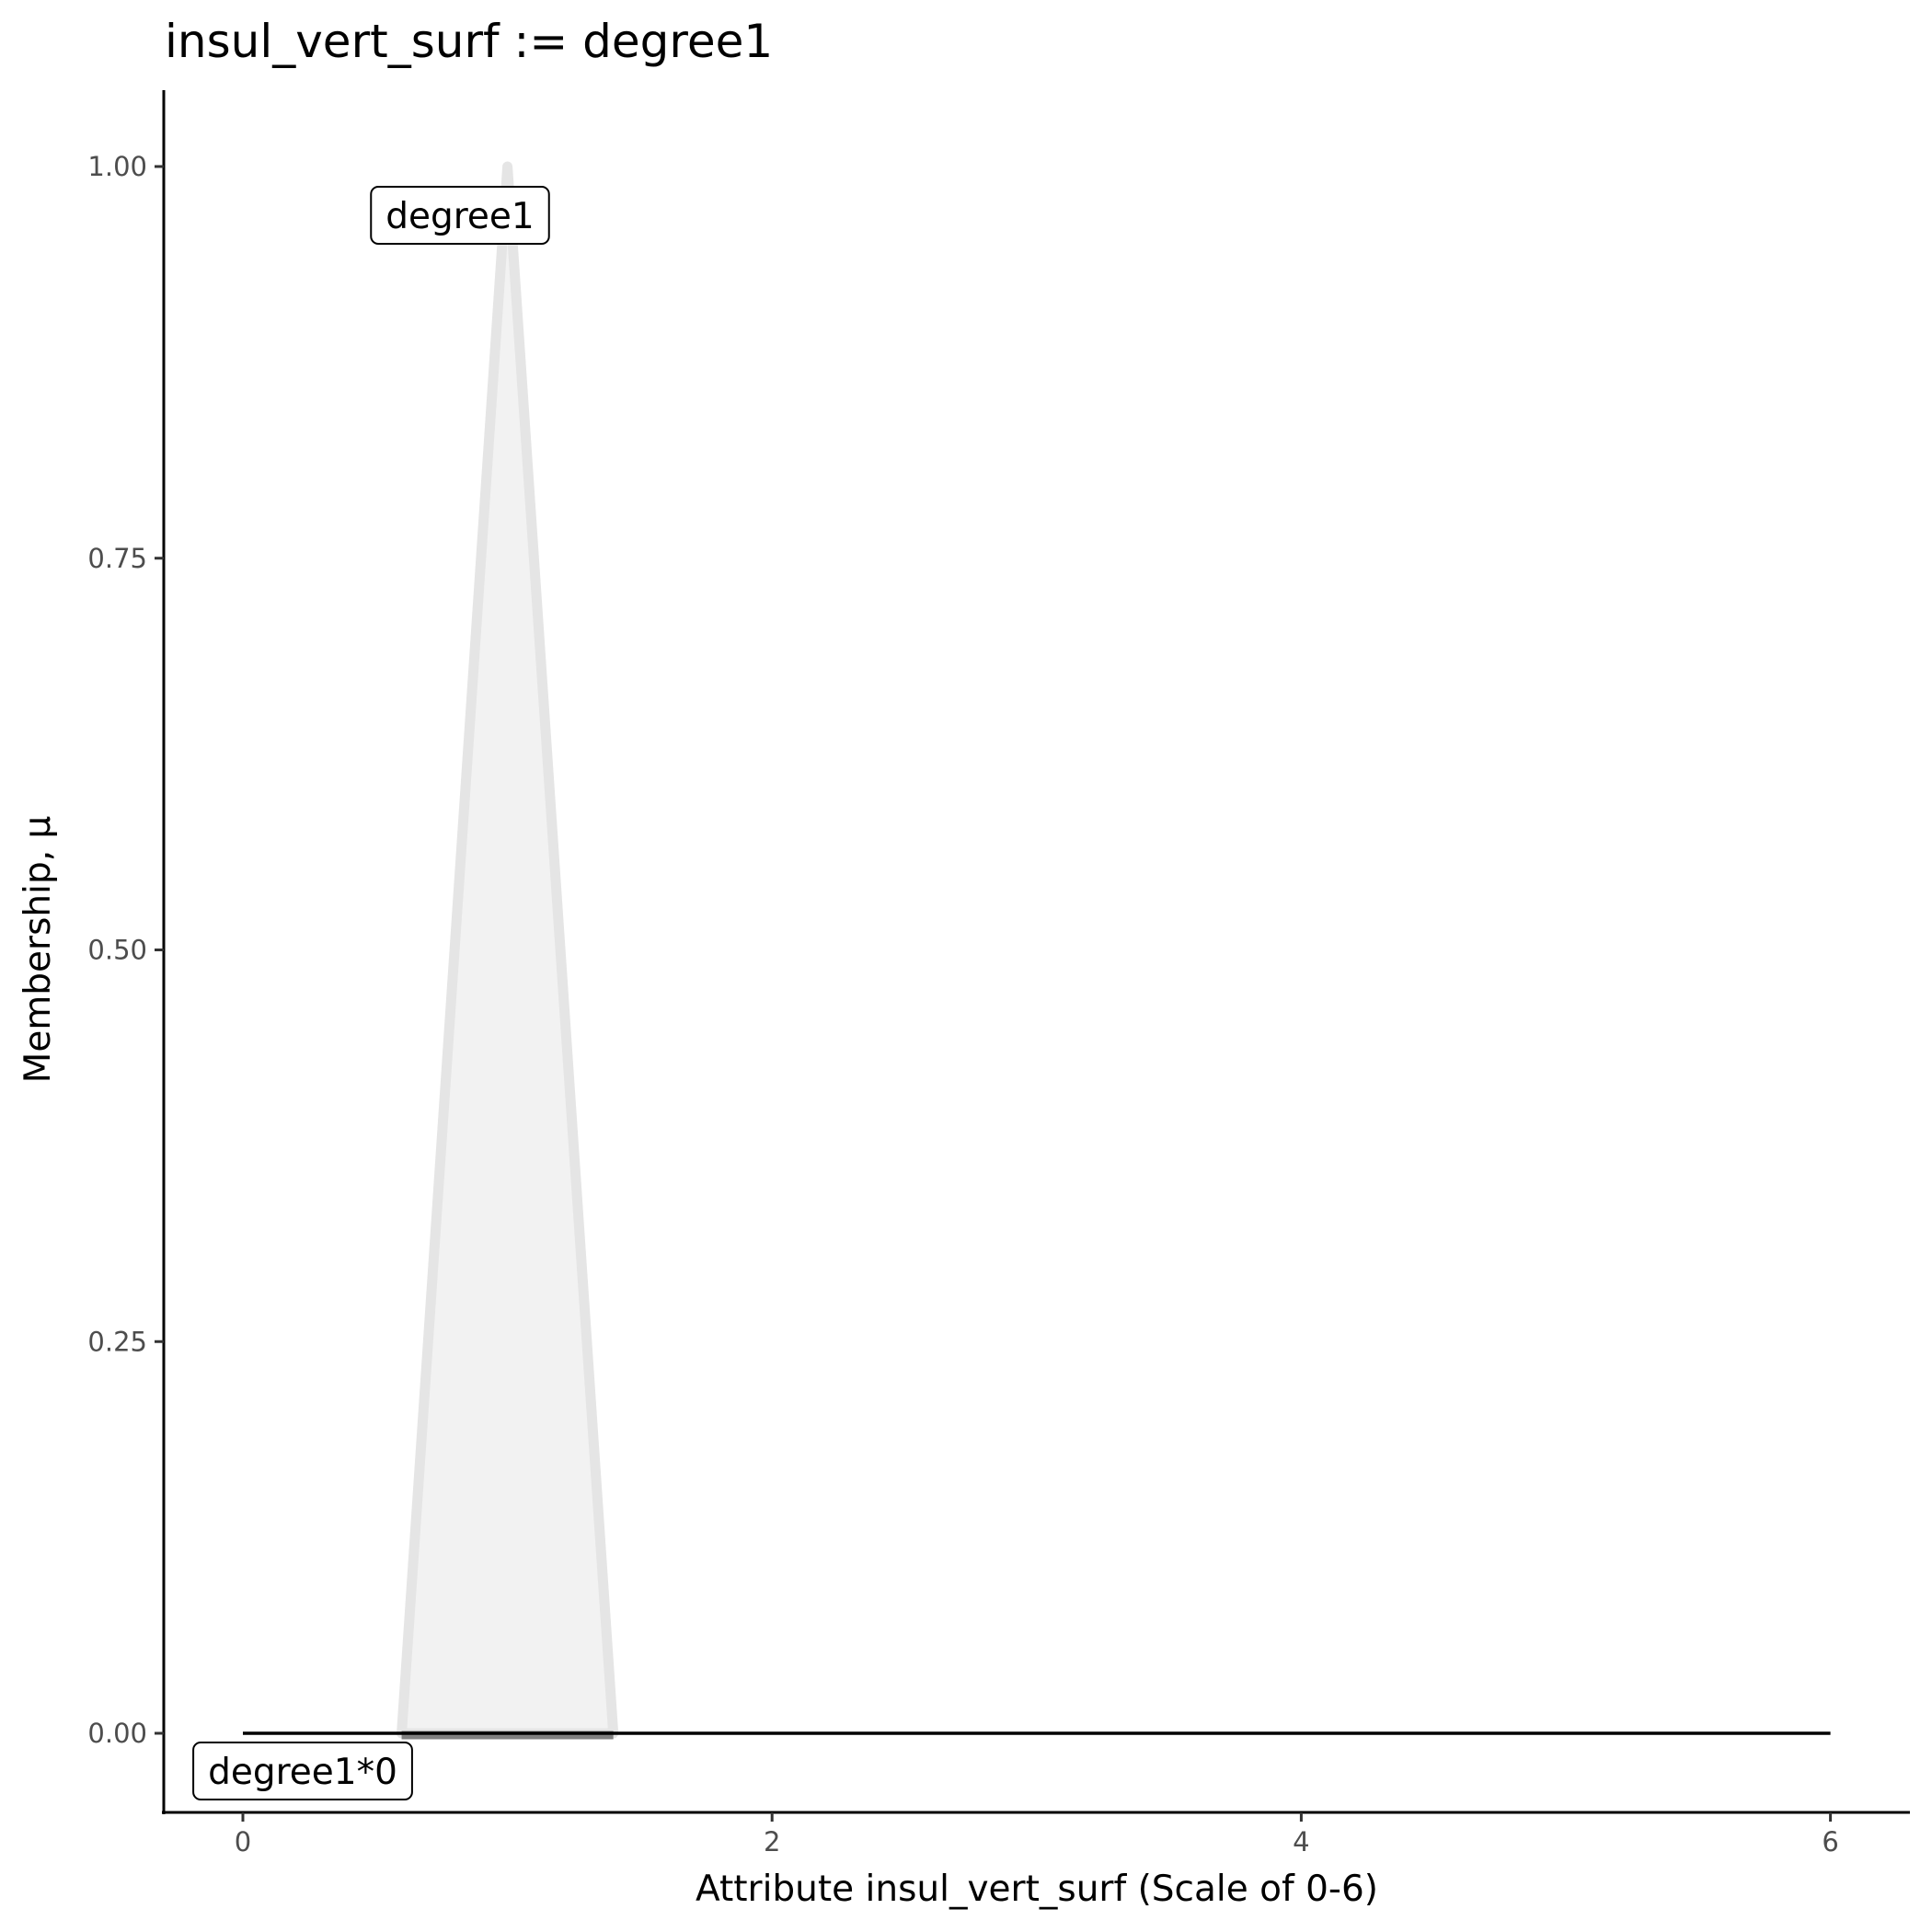 The width and height of the screenshot is (1932, 1932). Describe the element at coordinates (508, 950) in the screenshot. I see `membership-triangle-degree1` at that location.